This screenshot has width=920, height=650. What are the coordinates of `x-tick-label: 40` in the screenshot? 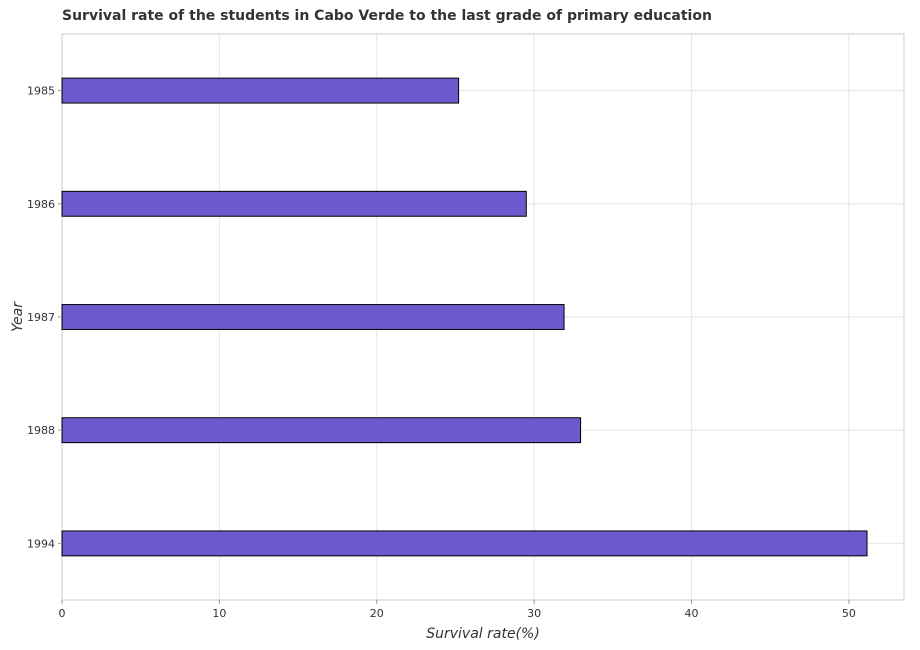 It's located at (692, 613).